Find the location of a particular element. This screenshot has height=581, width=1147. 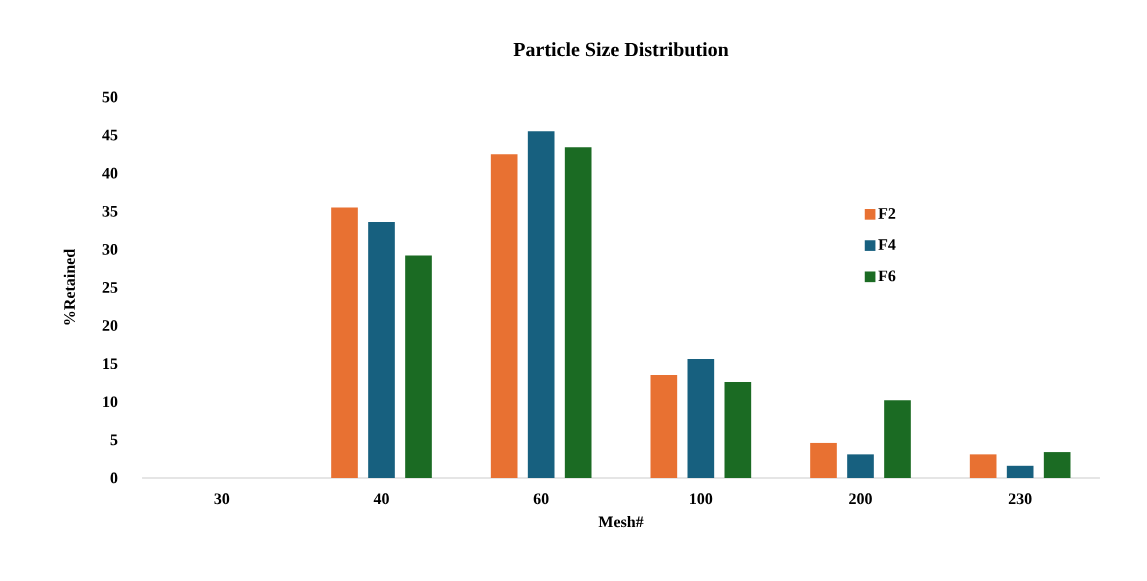

y-tick-label: 5 is located at coordinates (114, 440).